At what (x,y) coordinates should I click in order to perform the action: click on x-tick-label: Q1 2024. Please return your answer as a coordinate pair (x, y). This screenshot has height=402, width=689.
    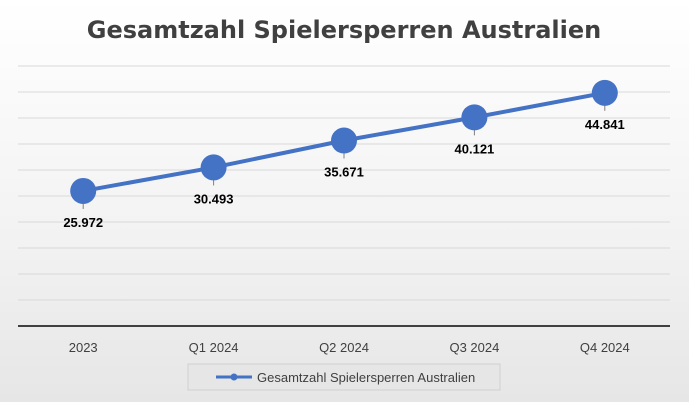
    Looking at the image, I should click on (214, 347).